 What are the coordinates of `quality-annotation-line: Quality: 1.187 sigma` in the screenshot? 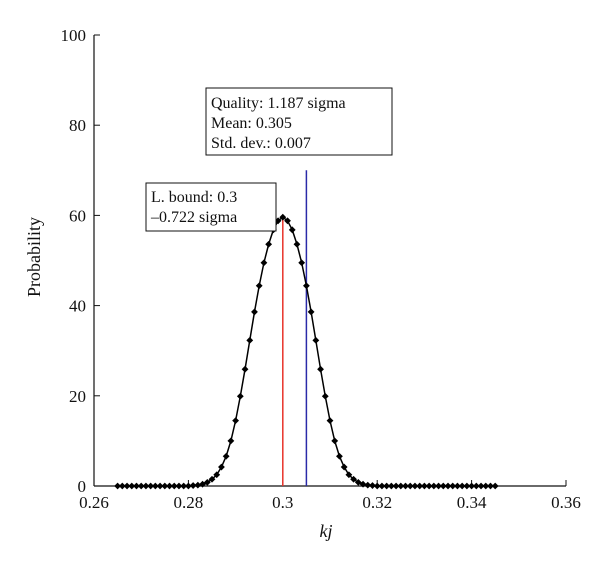 It's located at (278, 103).